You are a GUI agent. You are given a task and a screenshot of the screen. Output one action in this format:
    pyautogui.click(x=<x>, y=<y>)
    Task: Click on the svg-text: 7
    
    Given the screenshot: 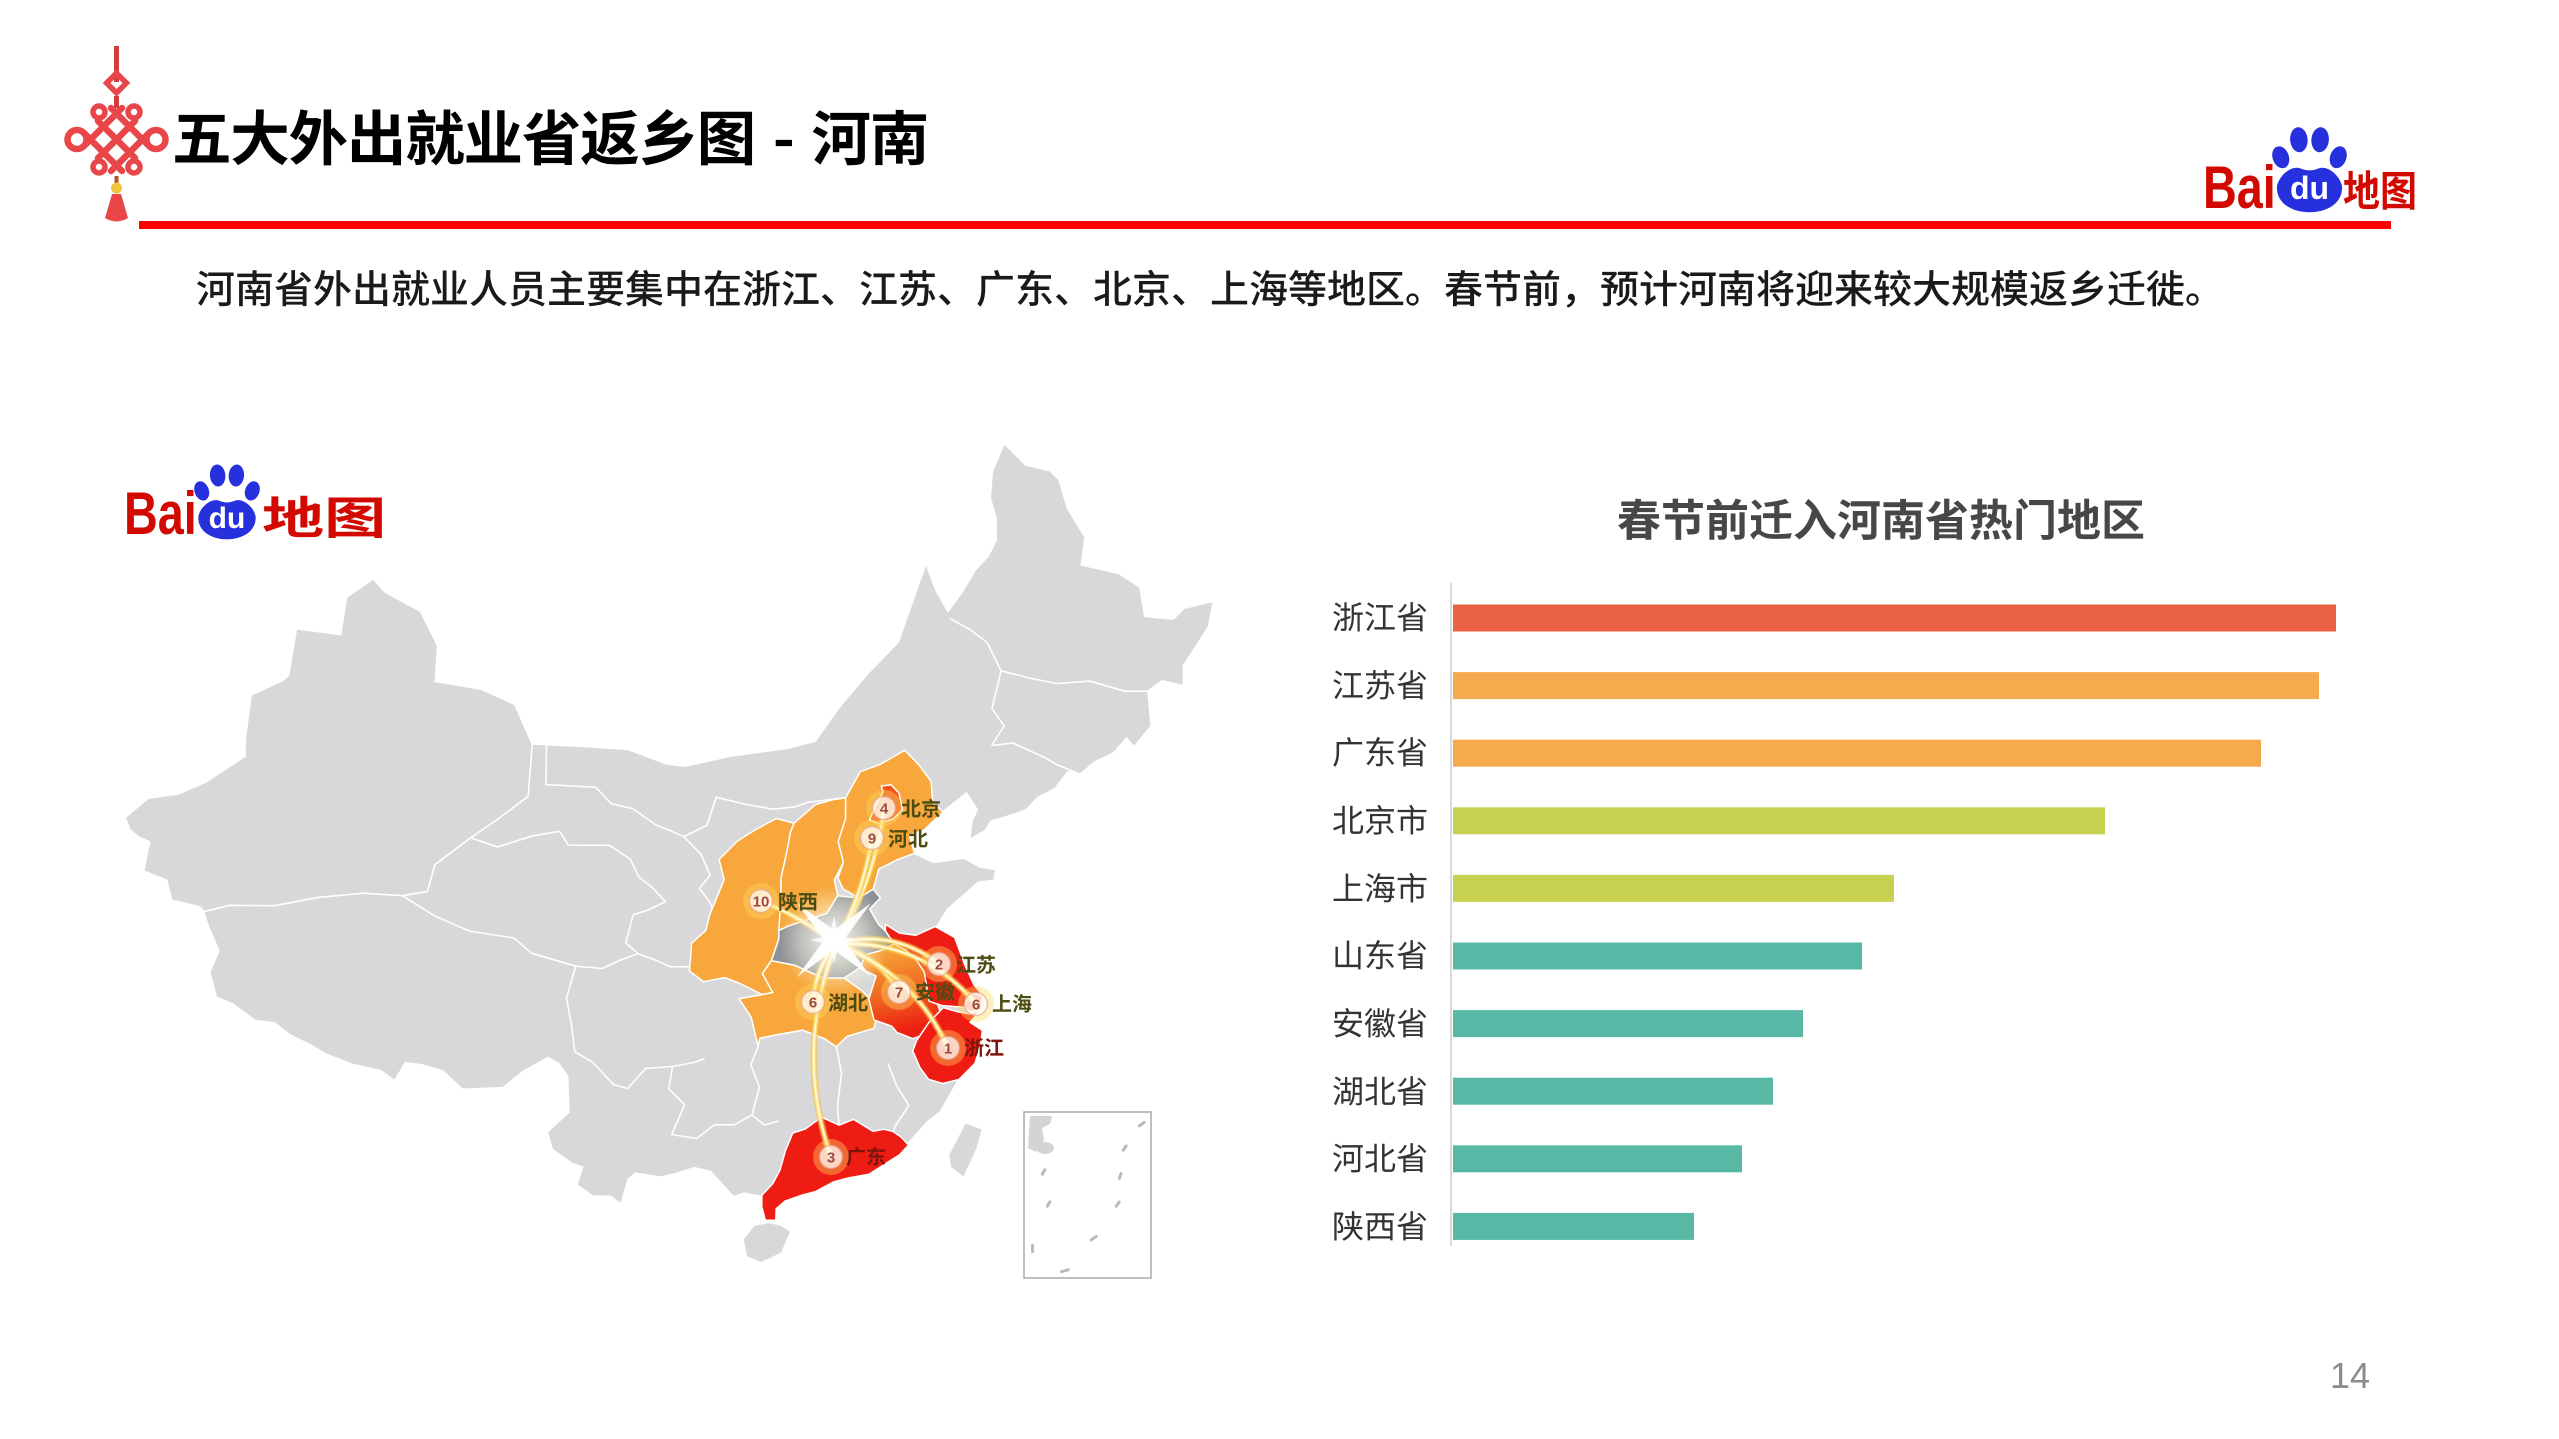 What is the action you would take?
    pyautogui.click(x=899, y=993)
    